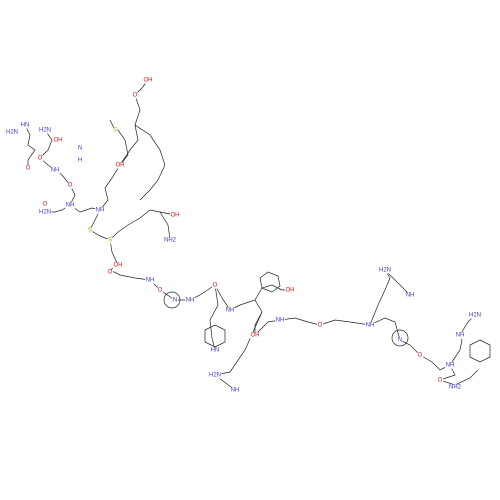  I want to click on phenyl-ring, so click(480, 351).